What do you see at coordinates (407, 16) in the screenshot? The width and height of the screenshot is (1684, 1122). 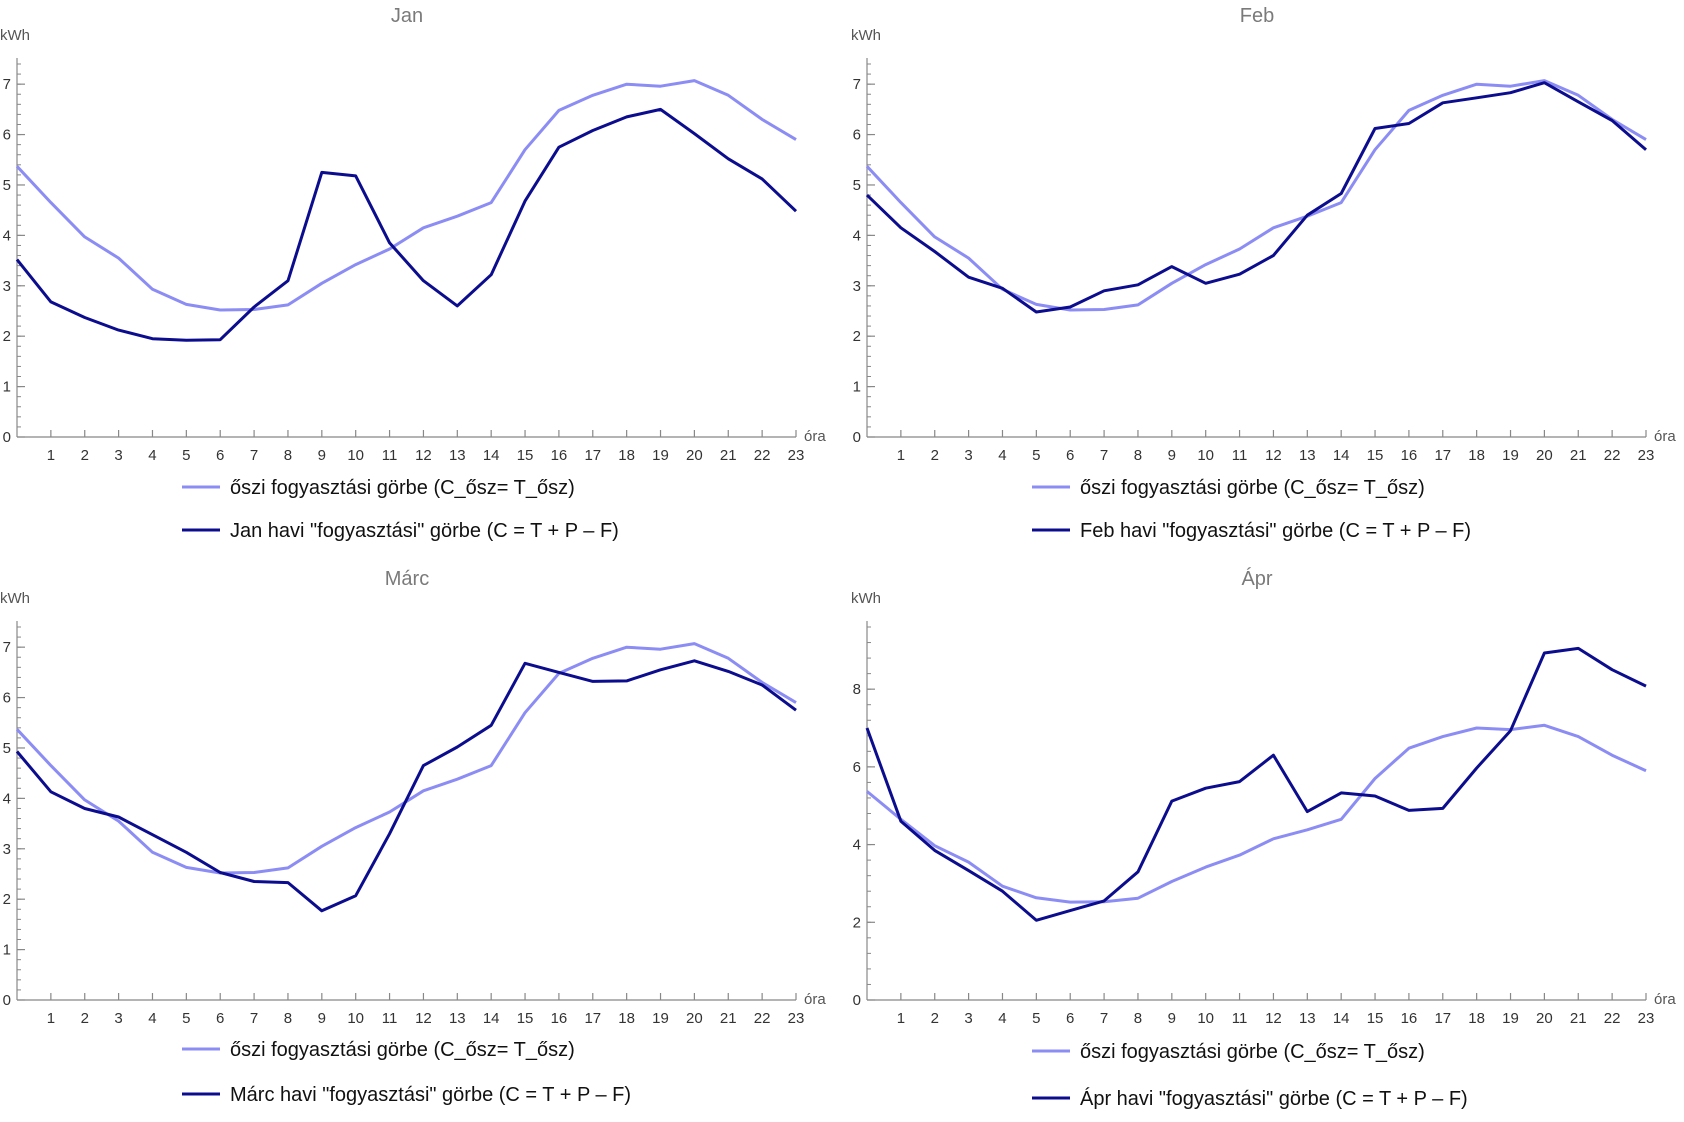 I see `chart-title: Jan` at bounding box center [407, 16].